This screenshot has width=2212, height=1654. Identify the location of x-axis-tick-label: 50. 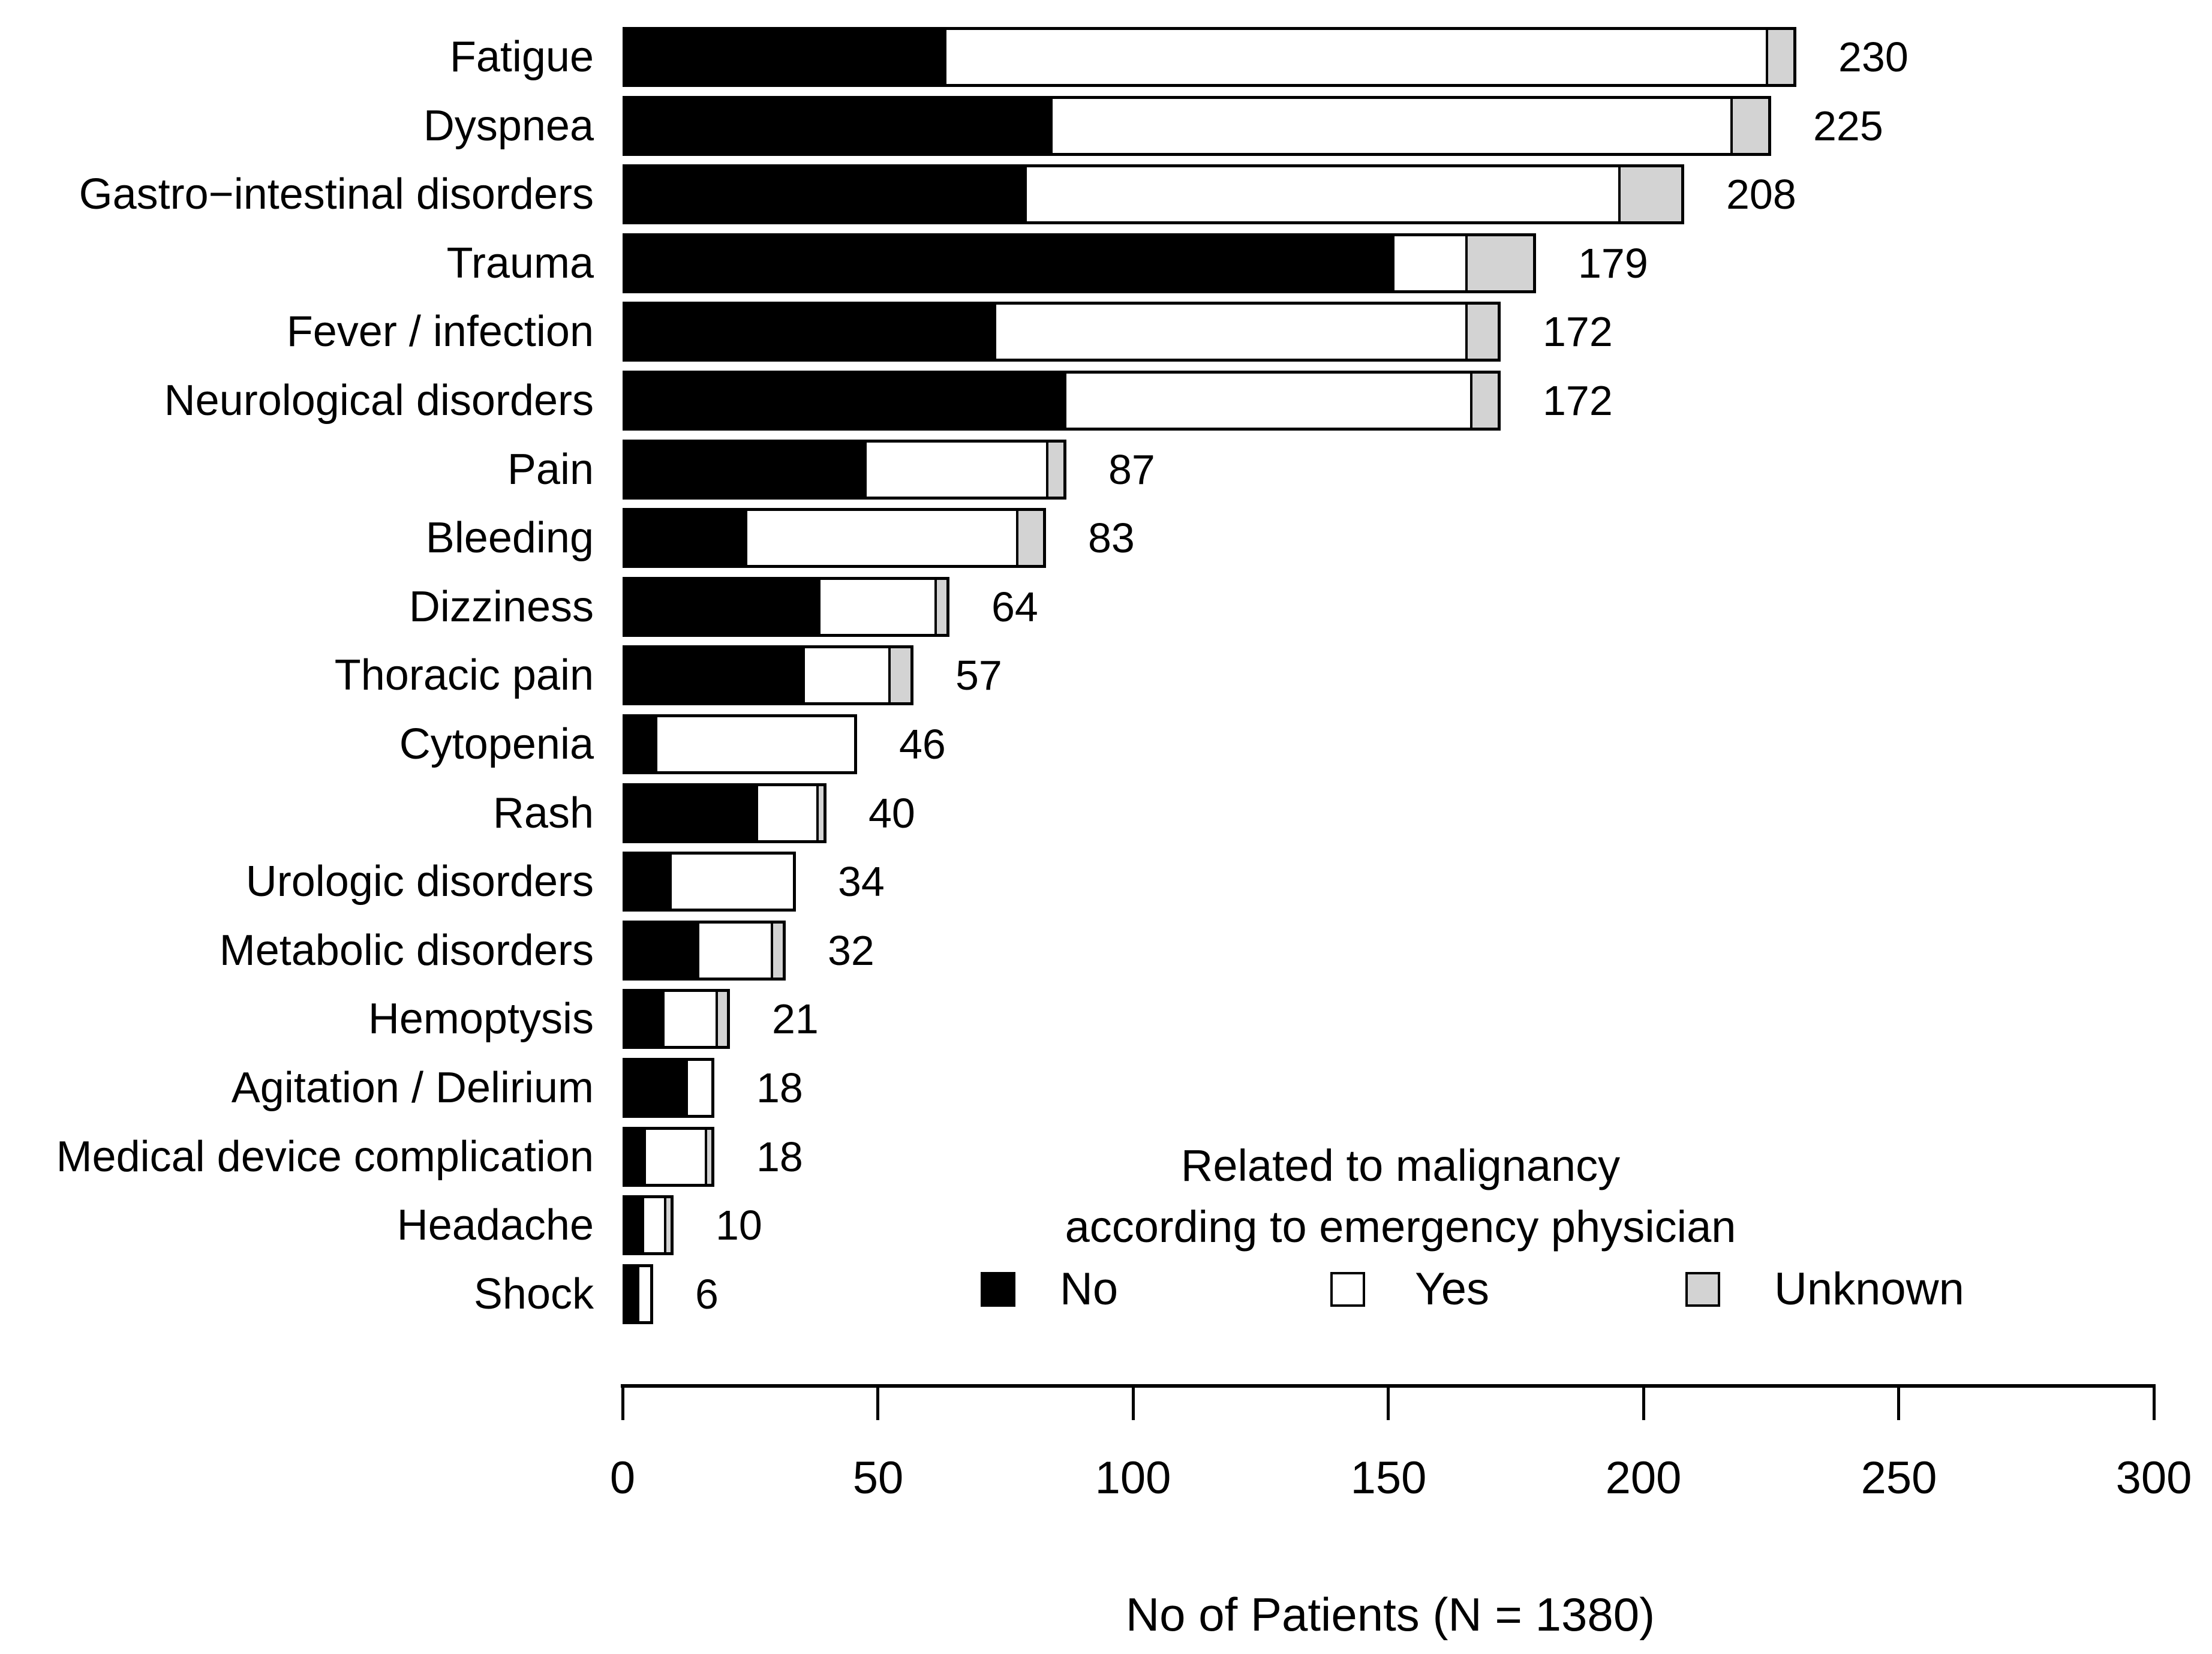
(878, 1477).